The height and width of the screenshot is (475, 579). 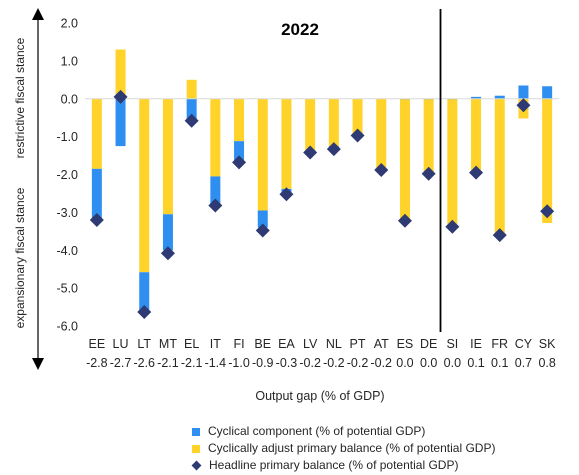 I want to click on legend-swatch-capb, so click(x=196, y=448).